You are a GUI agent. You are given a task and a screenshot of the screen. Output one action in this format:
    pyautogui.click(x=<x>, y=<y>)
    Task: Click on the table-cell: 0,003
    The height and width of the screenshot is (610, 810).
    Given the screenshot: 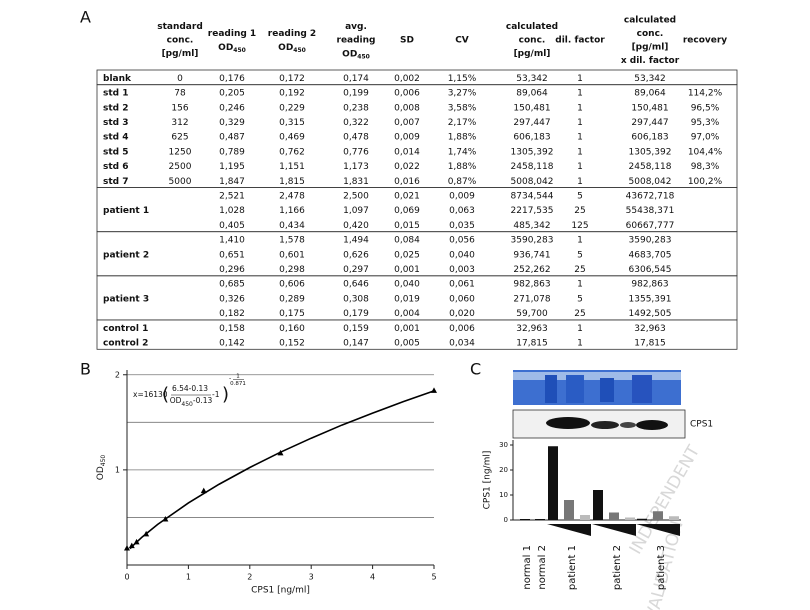 What is the action you would take?
    pyautogui.click(x=462, y=270)
    